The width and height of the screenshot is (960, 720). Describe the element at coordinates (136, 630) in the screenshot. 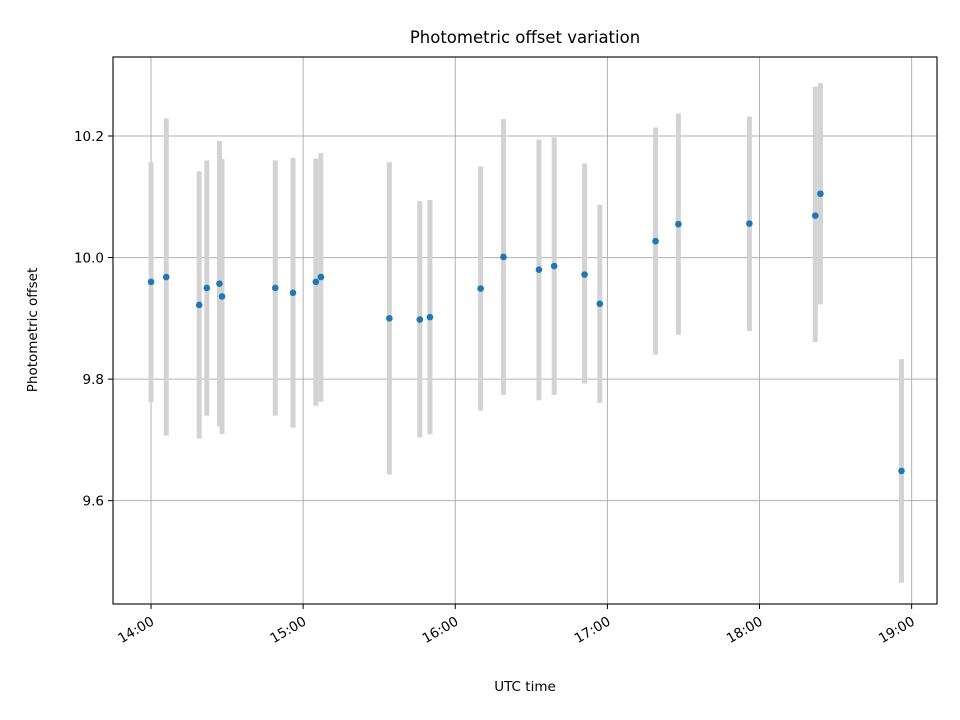

I see `x-tick-label: 14:00` at that location.